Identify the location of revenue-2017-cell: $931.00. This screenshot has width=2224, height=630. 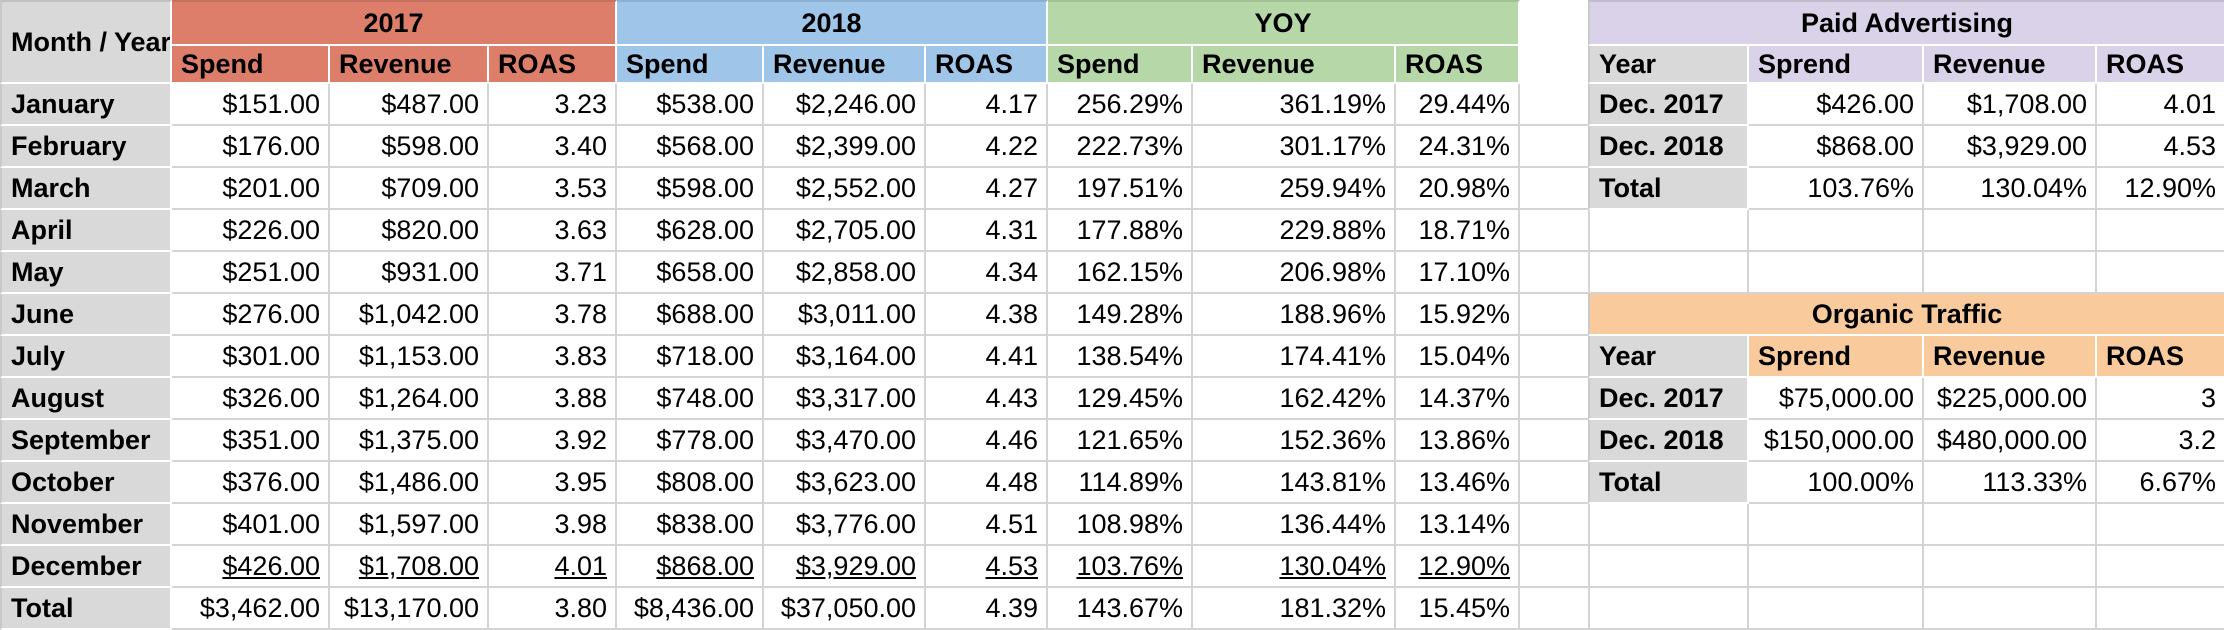
(409, 273).